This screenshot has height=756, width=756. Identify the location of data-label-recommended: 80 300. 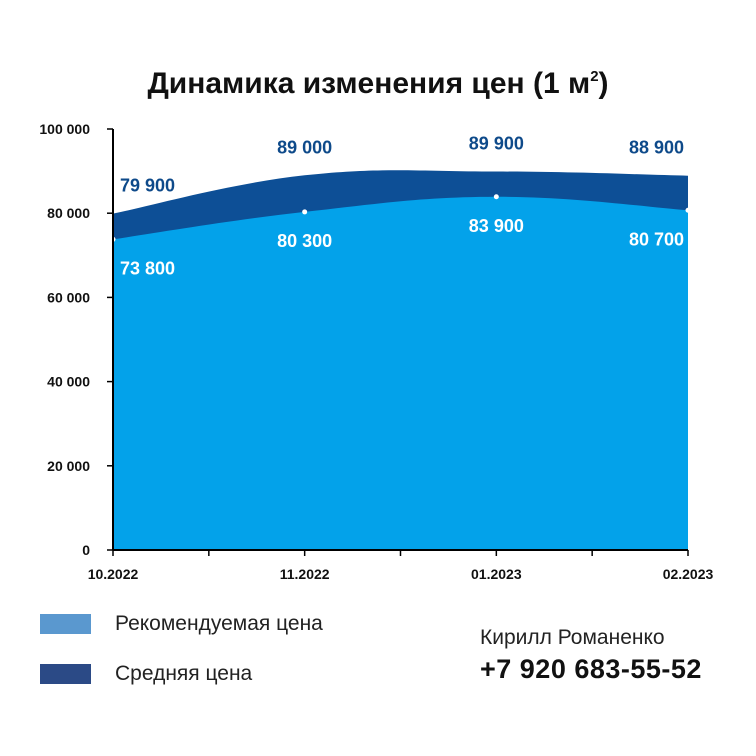
(304, 241).